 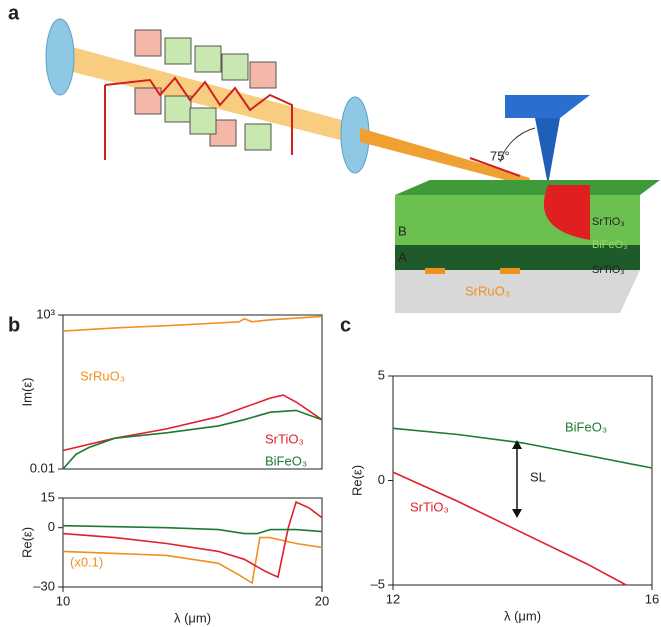 I want to click on panel-label: a, so click(x=14, y=13).